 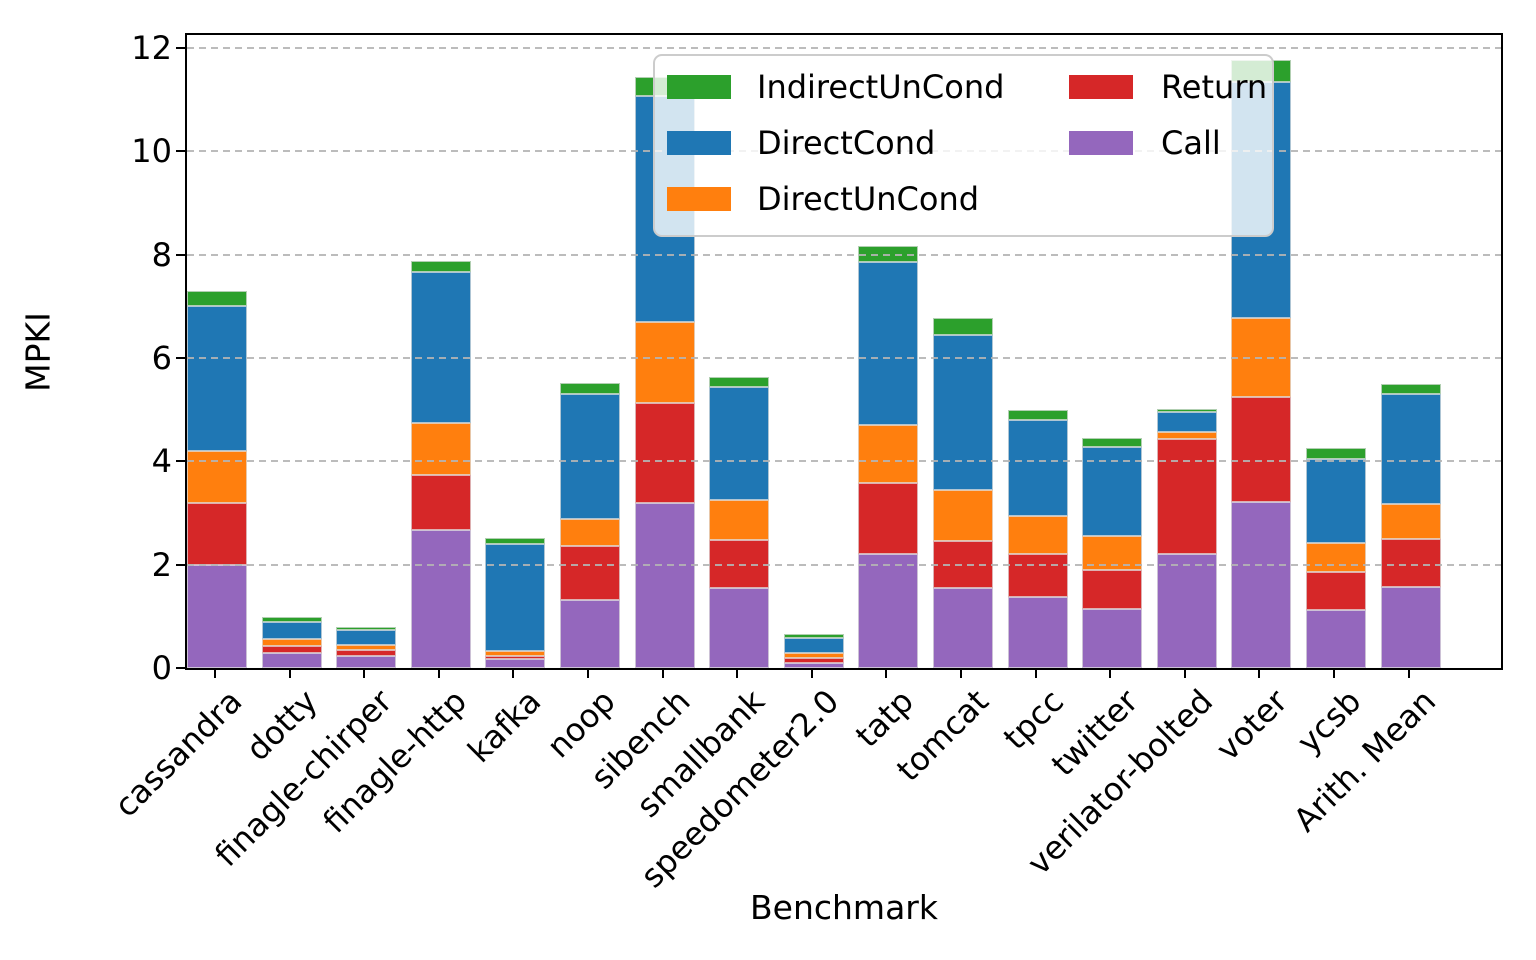 I want to click on bar-segment-twitter-call, so click(x=1112, y=638).